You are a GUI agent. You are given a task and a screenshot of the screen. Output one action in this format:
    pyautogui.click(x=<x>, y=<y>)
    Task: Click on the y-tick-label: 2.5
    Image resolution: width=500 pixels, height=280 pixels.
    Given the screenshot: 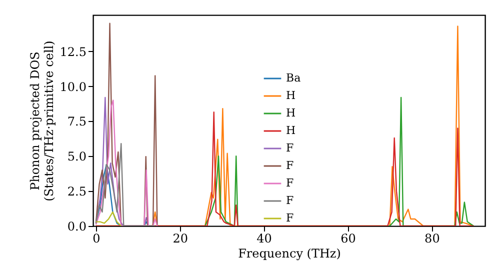 What is the action you would take?
    pyautogui.click(x=76, y=191)
    